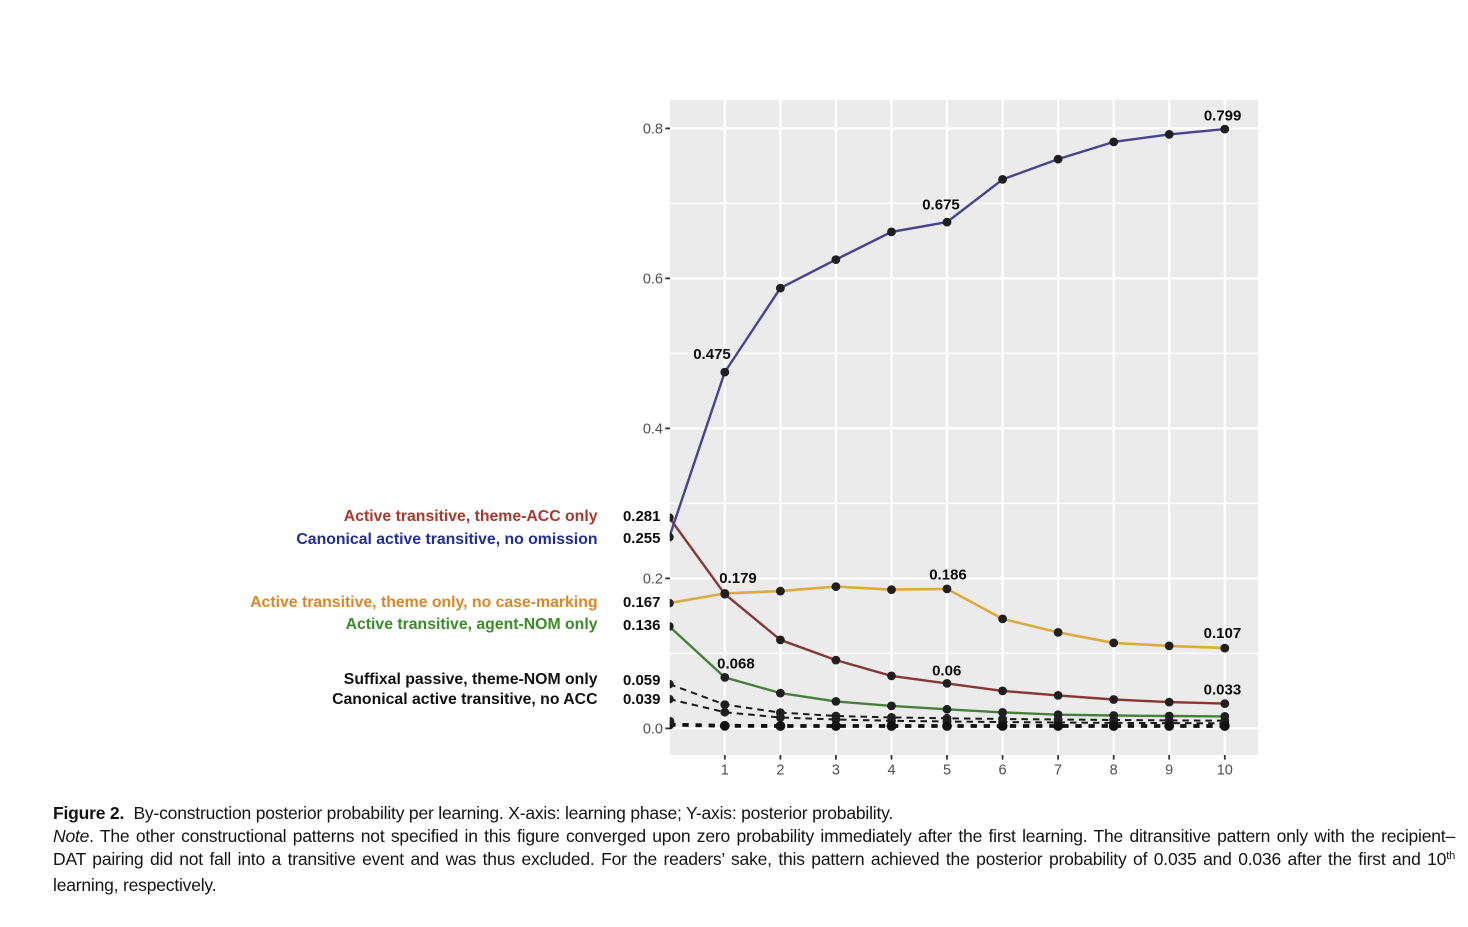 The width and height of the screenshot is (1468, 927). Describe the element at coordinates (653, 430) in the screenshot. I see `svg-text: 0.4` at that location.